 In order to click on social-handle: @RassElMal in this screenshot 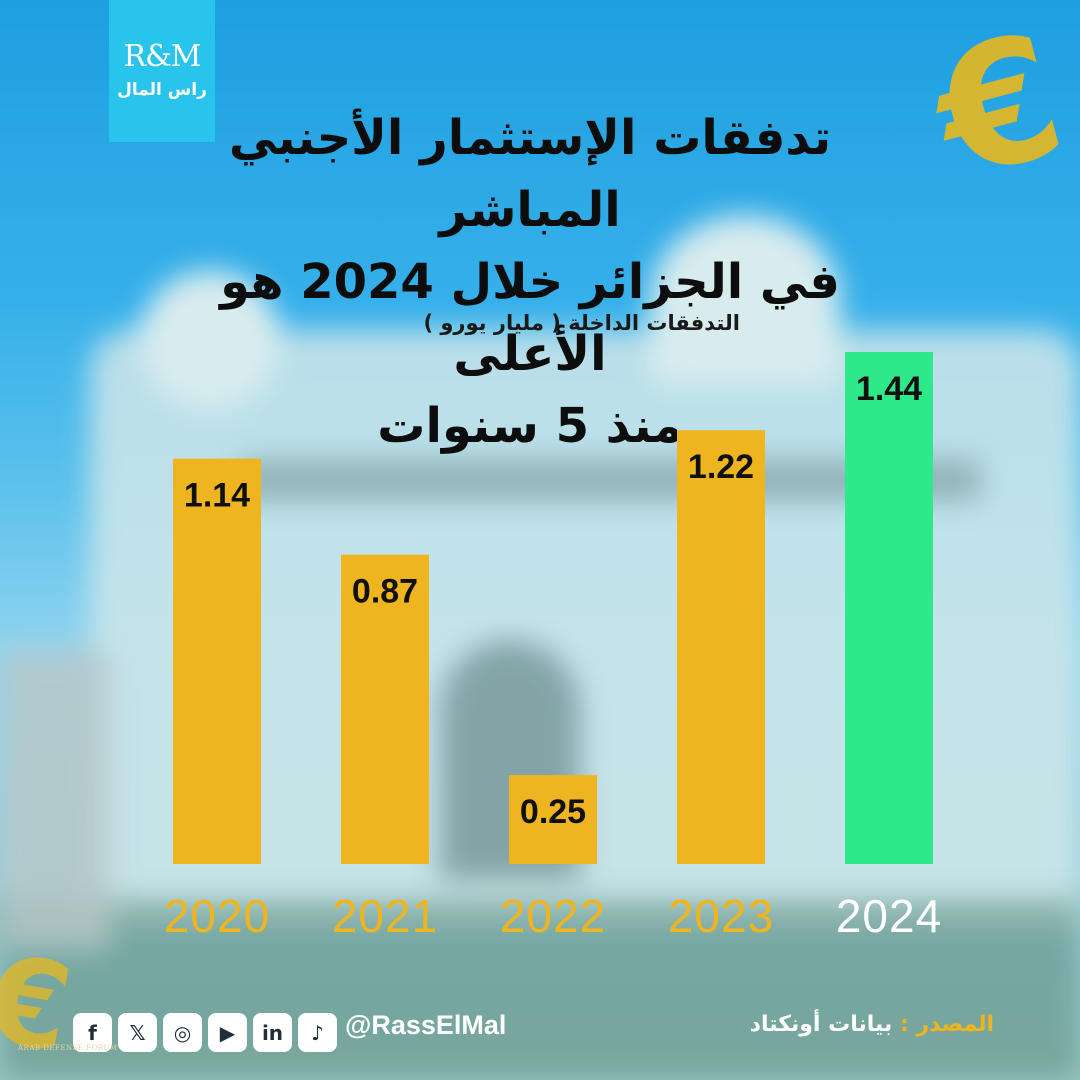, I will do `click(426, 1025)`.